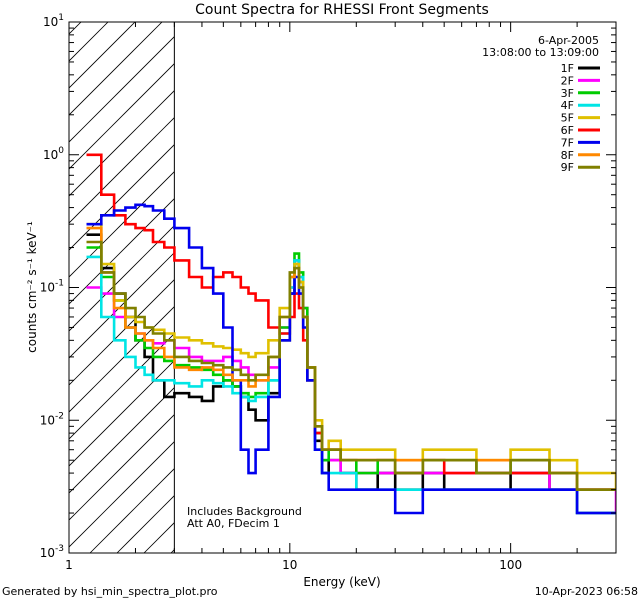  What do you see at coordinates (567, 80) in the screenshot?
I see `legend-label-2F: 2F` at bounding box center [567, 80].